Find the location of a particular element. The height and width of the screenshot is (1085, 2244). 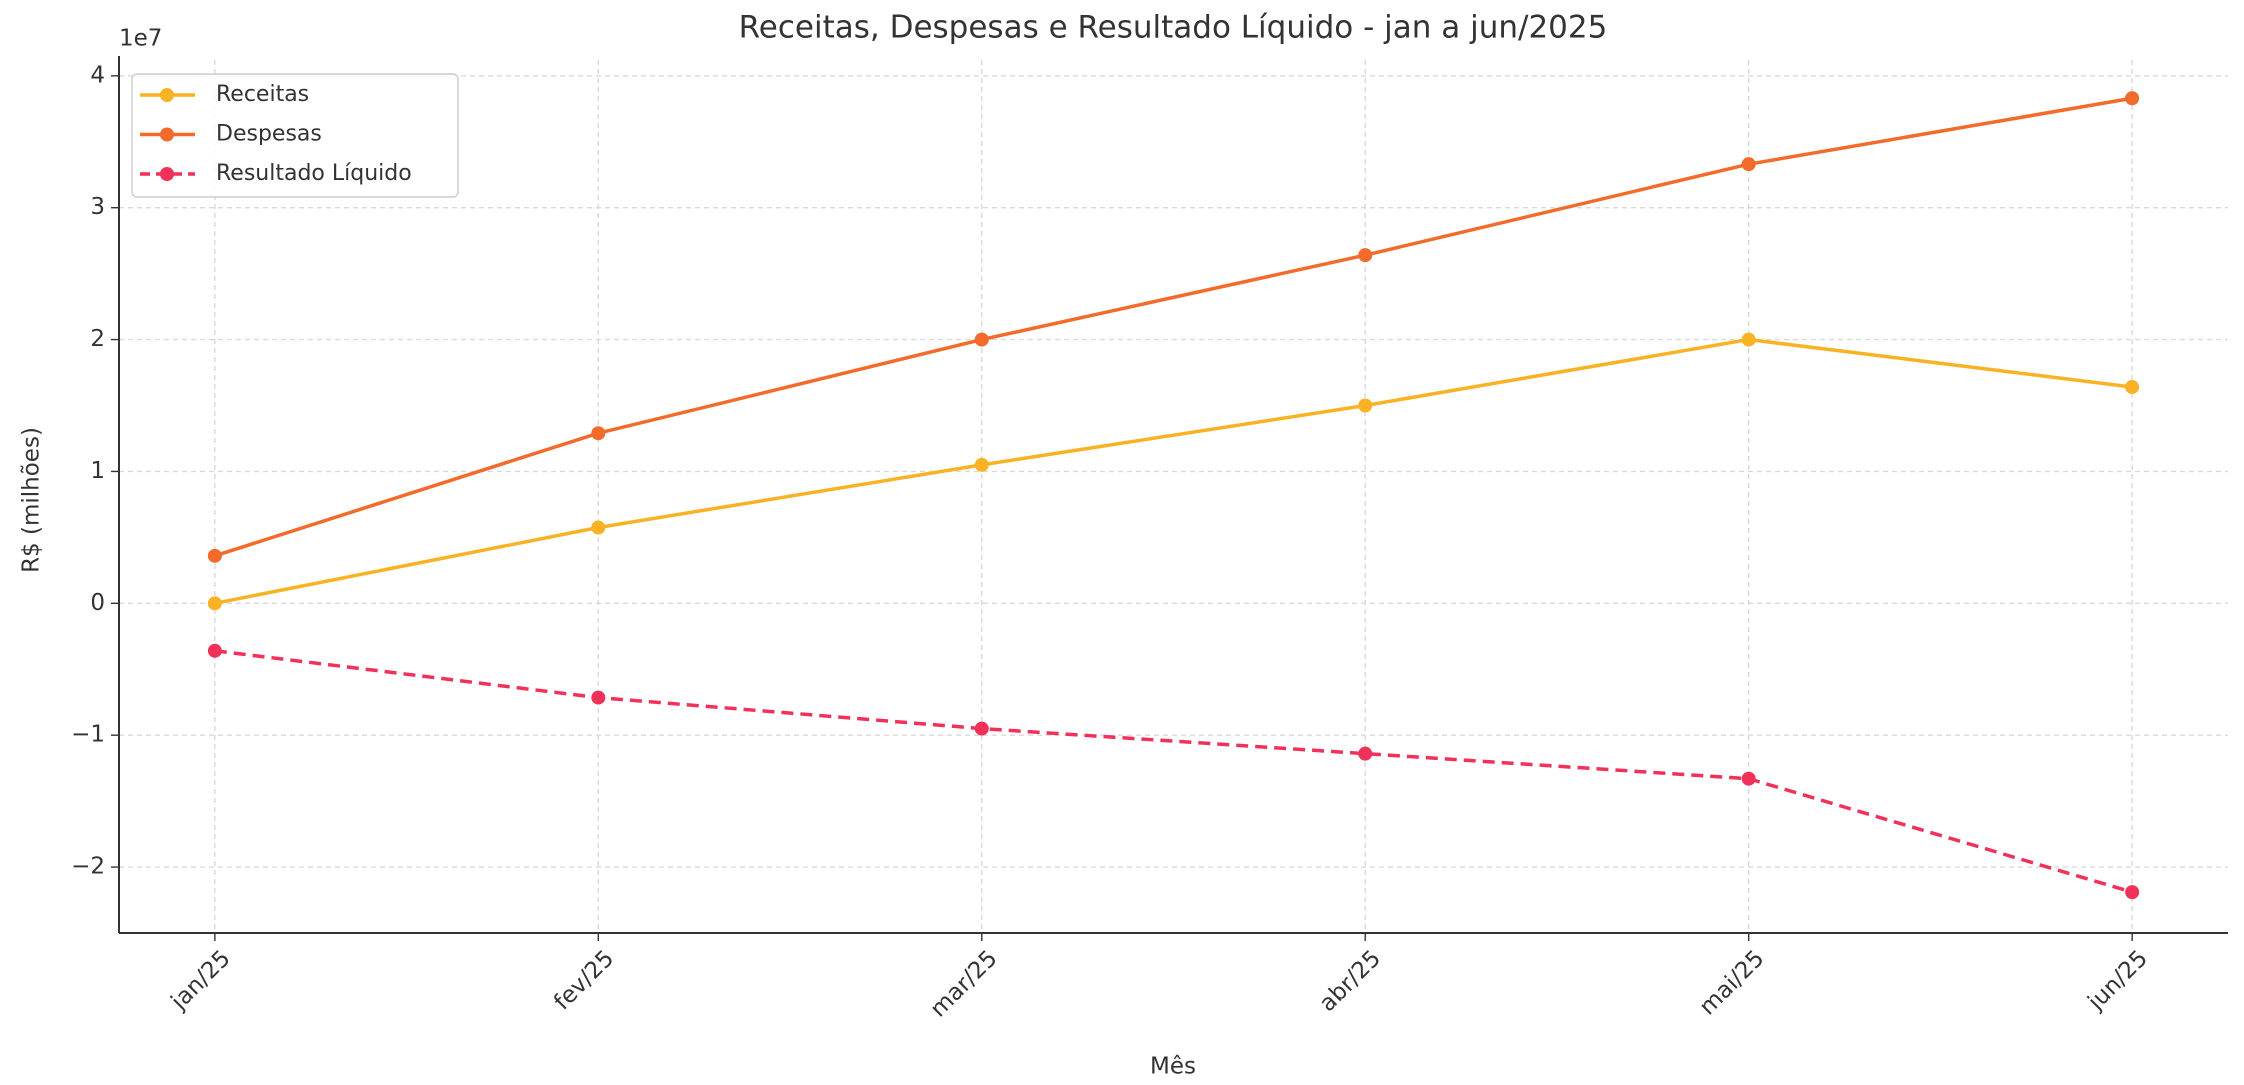

y-tick-label: 0 is located at coordinates (97, 603).